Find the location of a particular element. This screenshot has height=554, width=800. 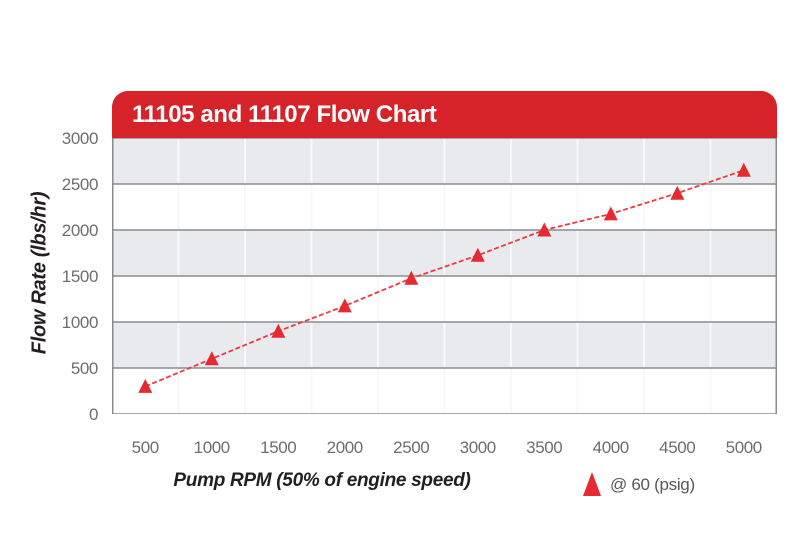

x-tick-label: 1500 is located at coordinates (278, 447).